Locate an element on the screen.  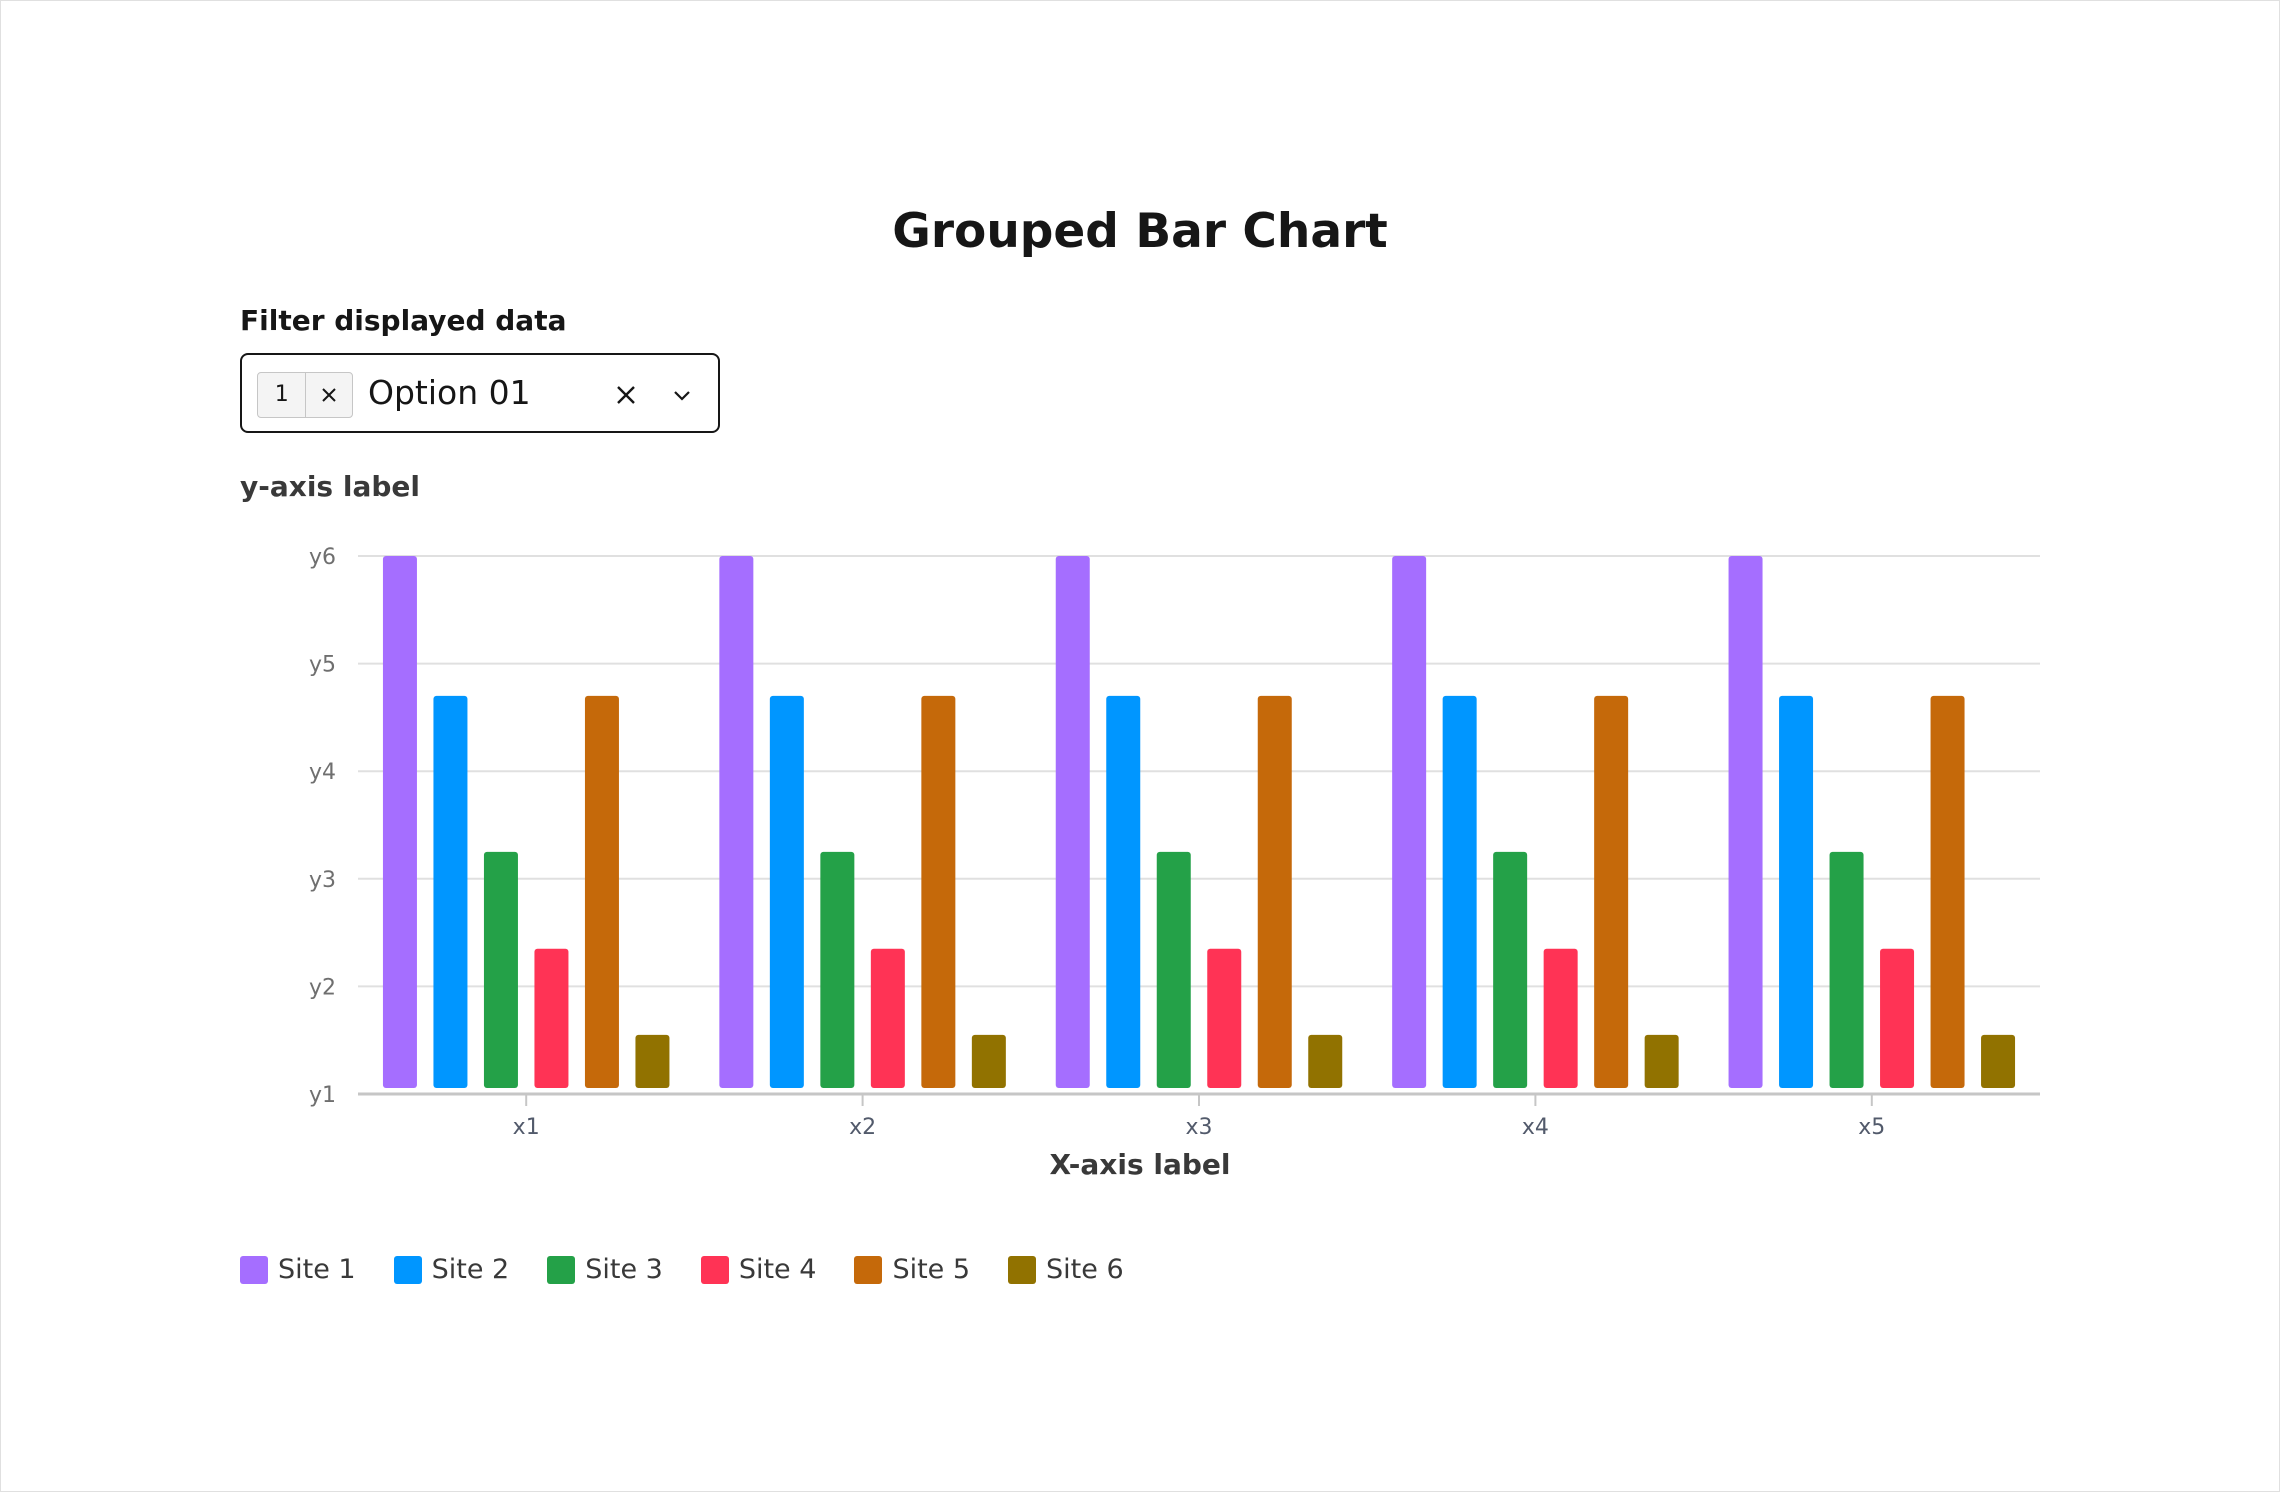
filter-multiselect: 1 Option 01 is located at coordinates (480, 393).